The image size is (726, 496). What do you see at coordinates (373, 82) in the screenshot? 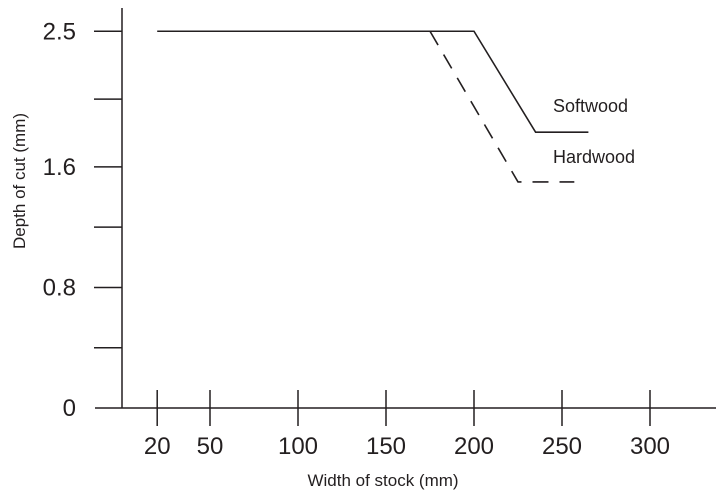
I see `series-line-softwood` at bounding box center [373, 82].